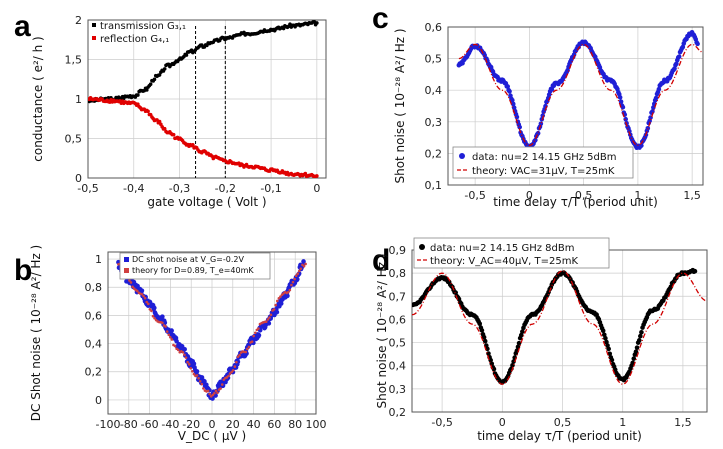 This screenshot has width=723, height=449. What do you see at coordinates (134, 39) in the screenshot?
I see `legend-entry: reflection G₄,₁` at bounding box center [134, 39].